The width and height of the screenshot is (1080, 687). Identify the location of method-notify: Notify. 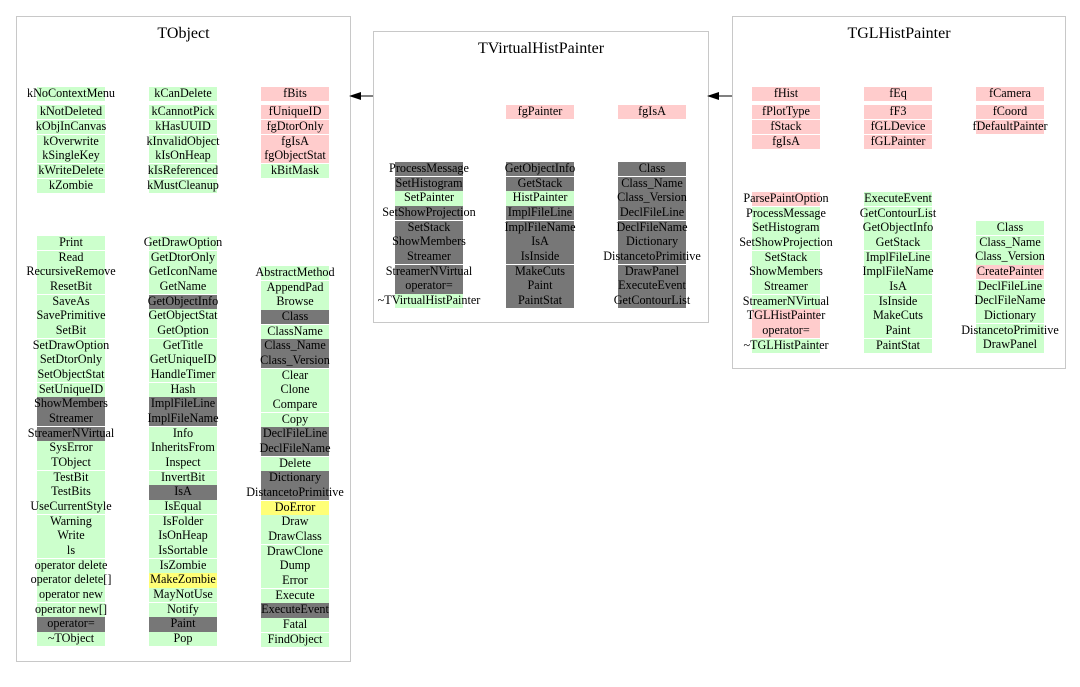
(183, 609).